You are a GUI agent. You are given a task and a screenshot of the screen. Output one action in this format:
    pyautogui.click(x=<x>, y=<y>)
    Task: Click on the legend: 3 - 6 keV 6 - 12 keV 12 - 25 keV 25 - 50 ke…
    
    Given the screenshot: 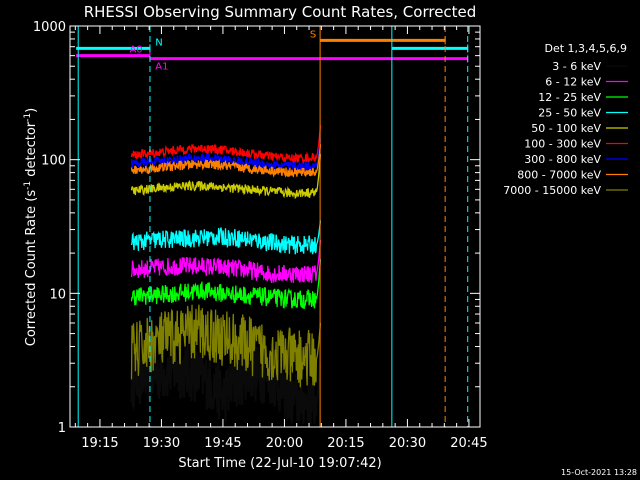 What is the action you would take?
    pyautogui.click(x=565, y=128)
    